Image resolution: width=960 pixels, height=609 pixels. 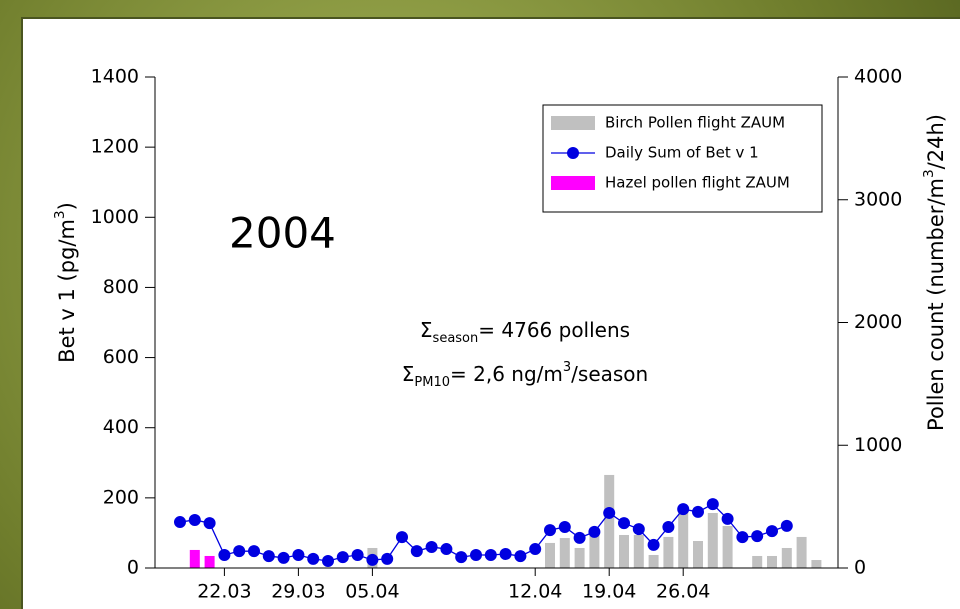 I want to click on annotation-part: = 2,6 ng/m, so click(x=506, y=374).